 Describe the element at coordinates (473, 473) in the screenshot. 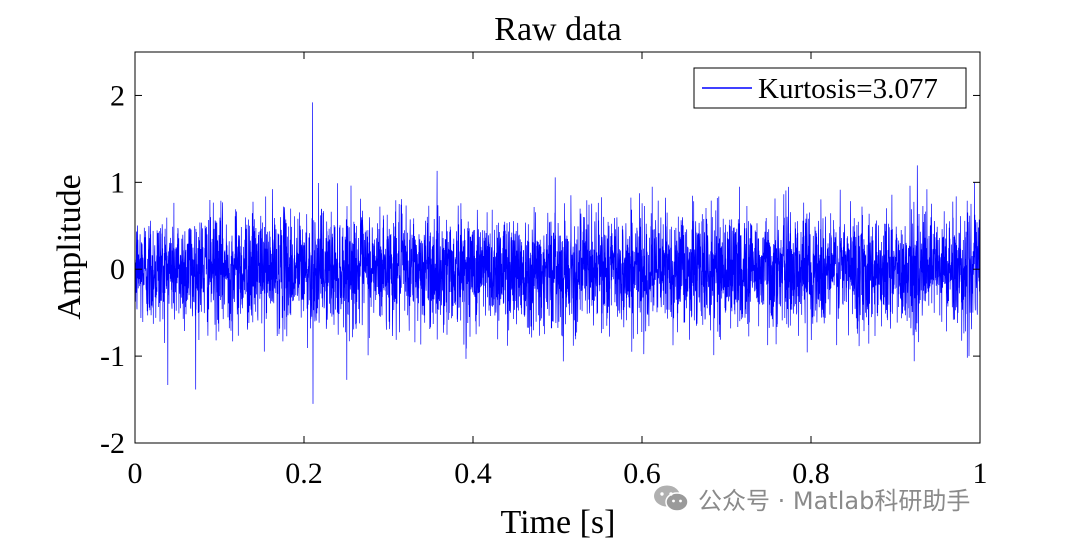

I see `x-tick-label: 0.4` at that location.